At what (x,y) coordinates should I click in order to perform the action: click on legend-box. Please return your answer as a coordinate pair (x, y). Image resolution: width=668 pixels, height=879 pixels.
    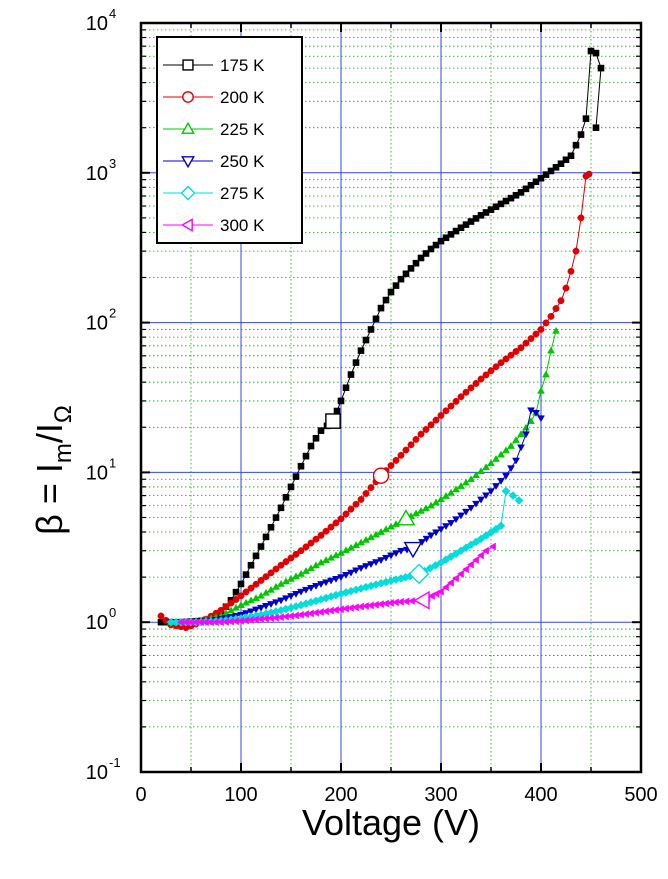
    Looking at the image, I should click on (229, 140).